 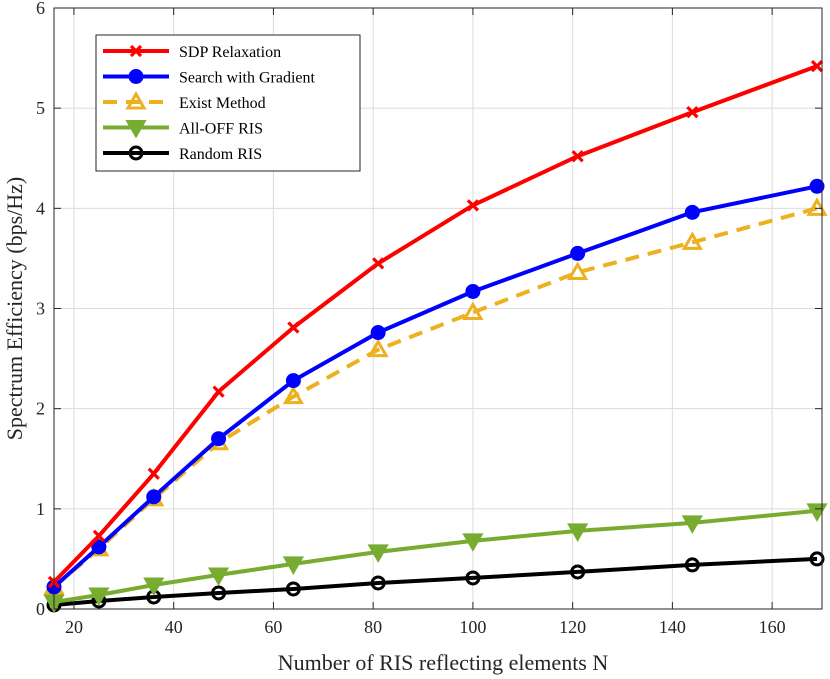 What do you see at coordinates (247, 78) in the screenshot?
I see `legend-label: Search with Gradient` at bounding box center [247, 78].